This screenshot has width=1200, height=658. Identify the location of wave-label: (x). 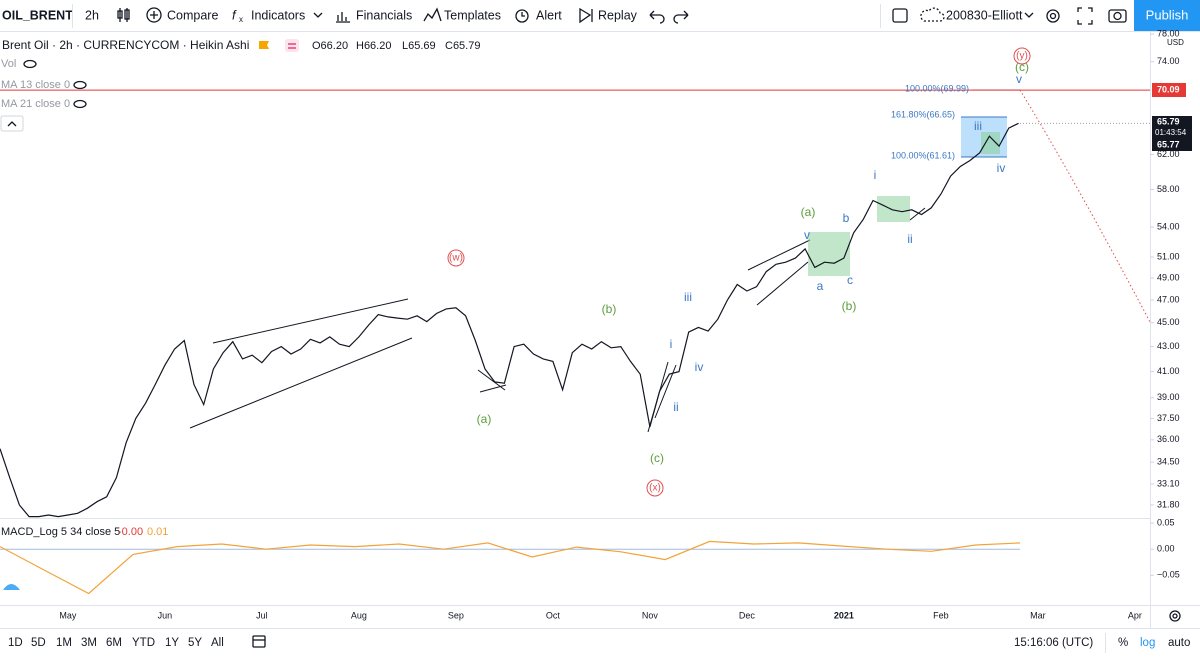
(655, 488).